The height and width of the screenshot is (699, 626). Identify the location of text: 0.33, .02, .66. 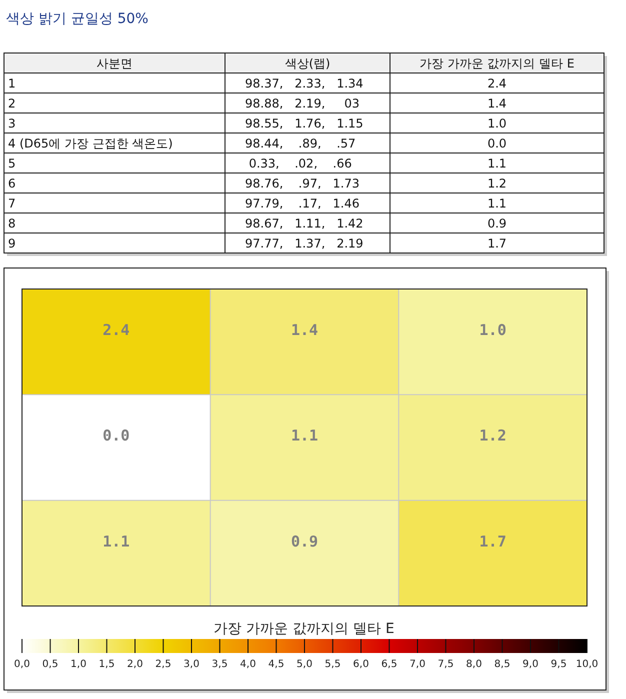
(298, 163).